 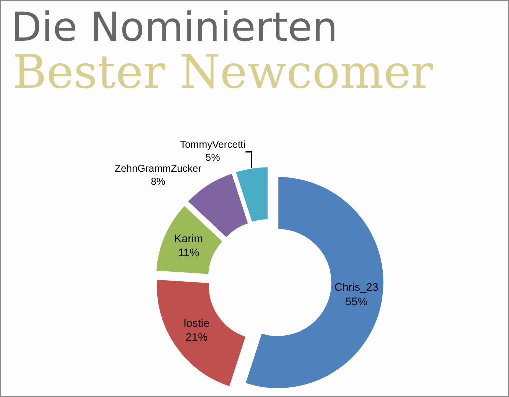 I want to click on slice-label: TommyVercetti, so click(x=213, y=146).